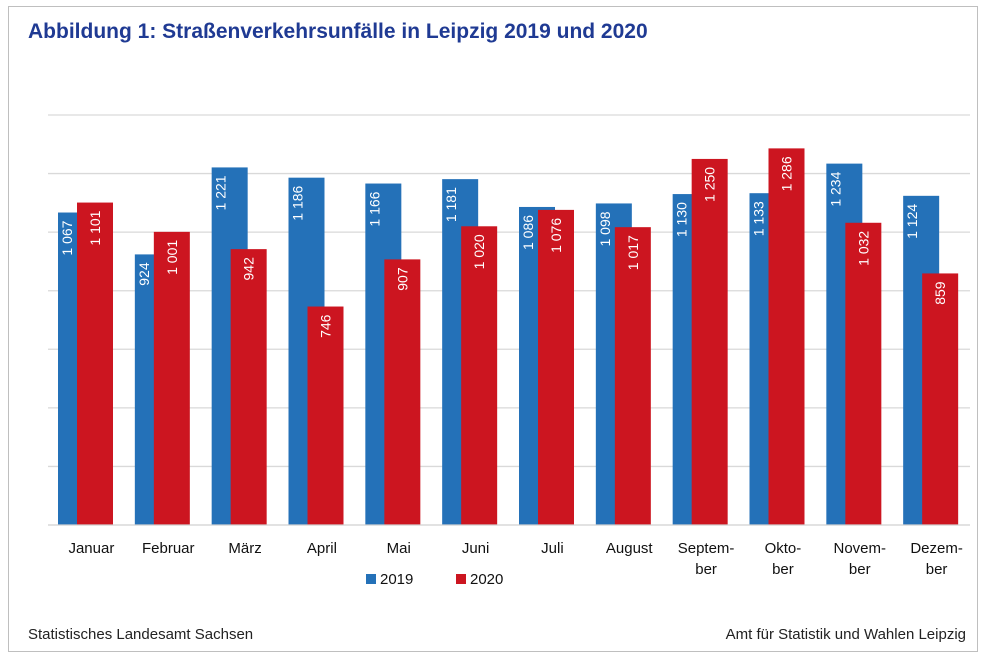 This screenshot has height=667, width=1000. Describe the element at coordinates (141, 634) in the screenshot. I see `source-left: Statistisches Landesamt Sachsen` at that location.